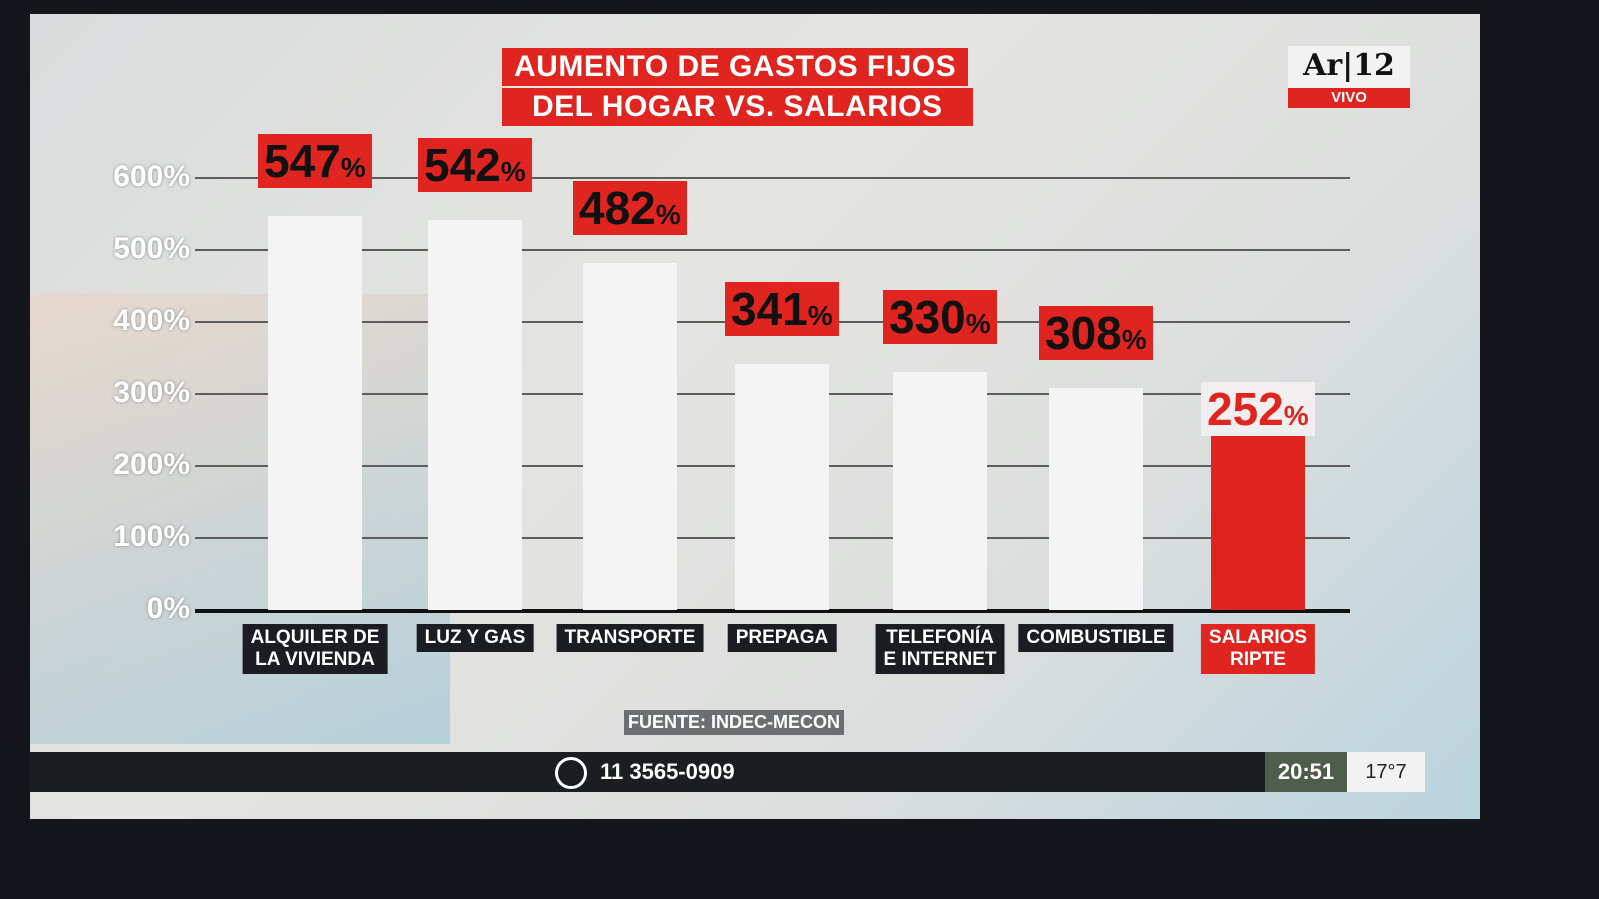 Image resolution: width=1599 pixels, height=899 pixels. Describe the element at coordinates (315, 659) in the screenshot. I see `category-label-line: LA VIVIENDA` at that location.